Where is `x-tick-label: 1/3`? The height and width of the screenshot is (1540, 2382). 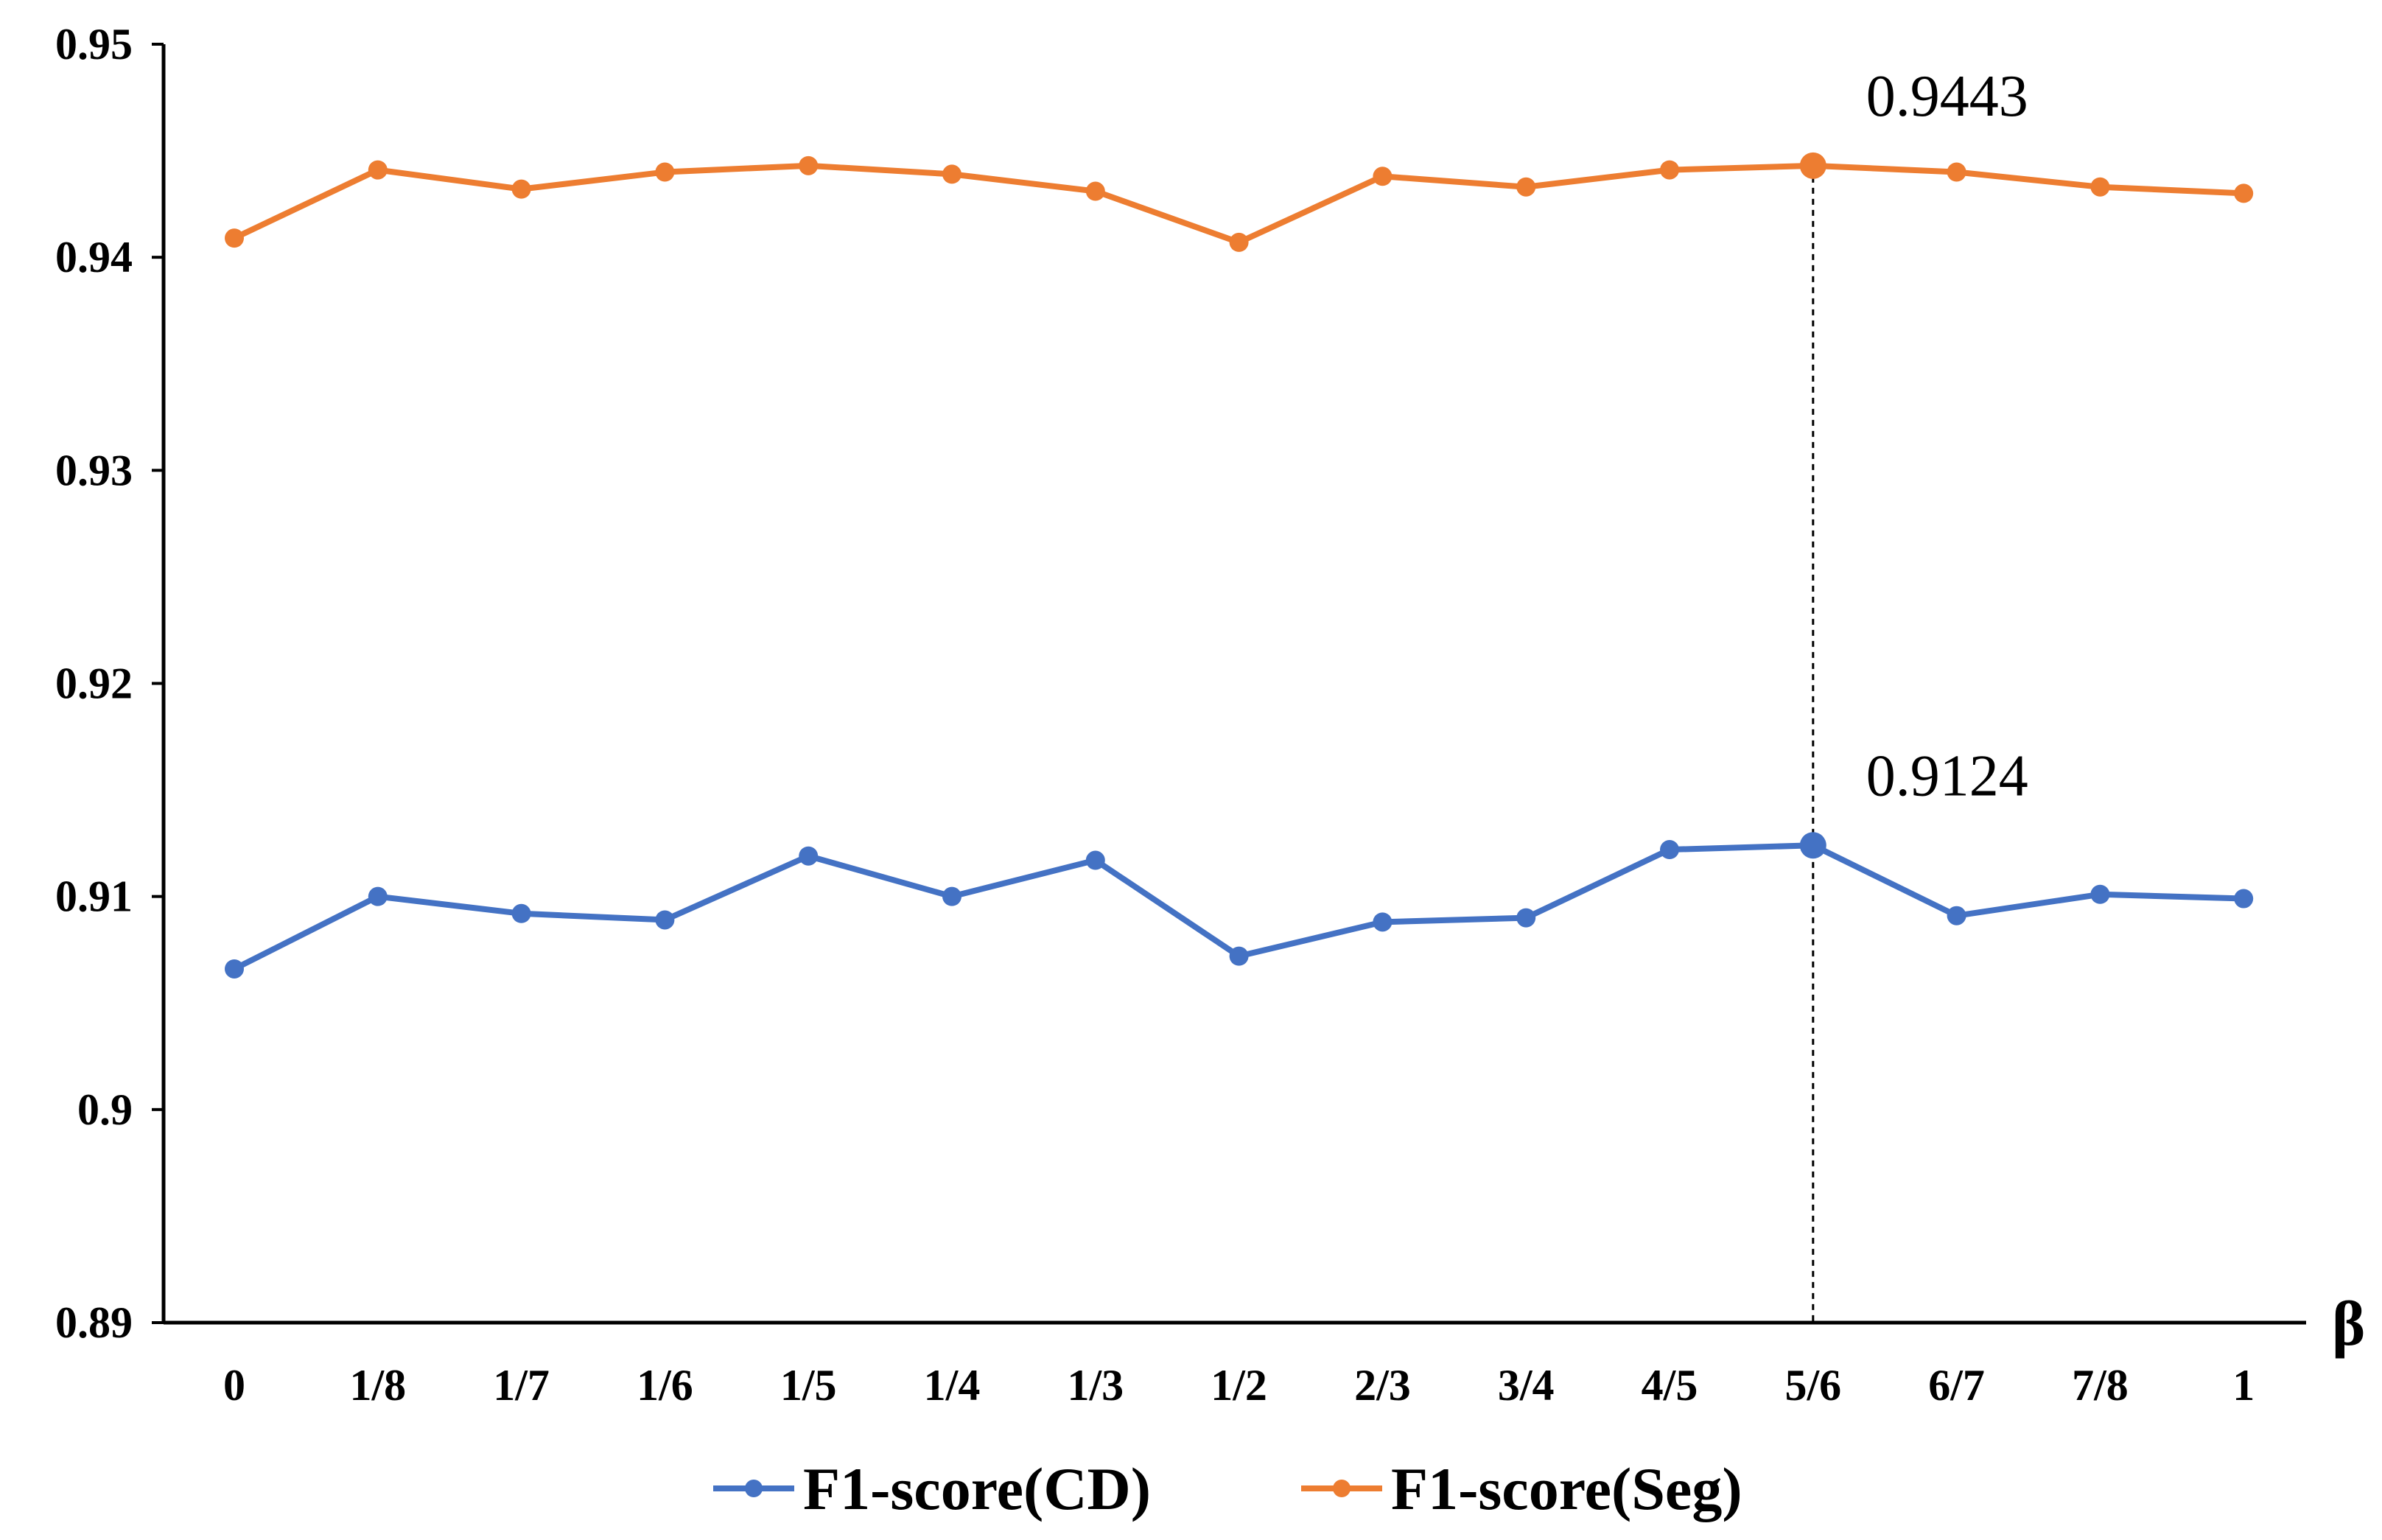
x-tick-label: 1/3 is located at coordinates (1095, 1385).